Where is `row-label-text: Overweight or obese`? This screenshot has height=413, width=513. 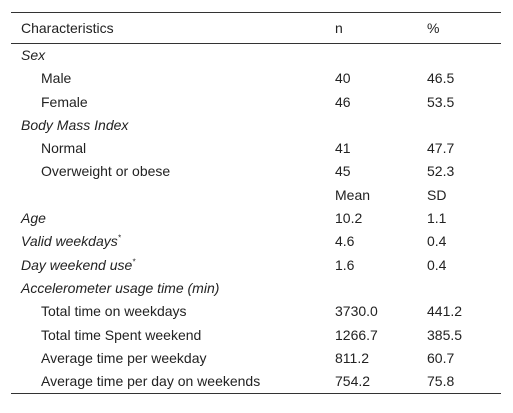
row-label-text: Overweight or obese is located at coordinates (106, 171).